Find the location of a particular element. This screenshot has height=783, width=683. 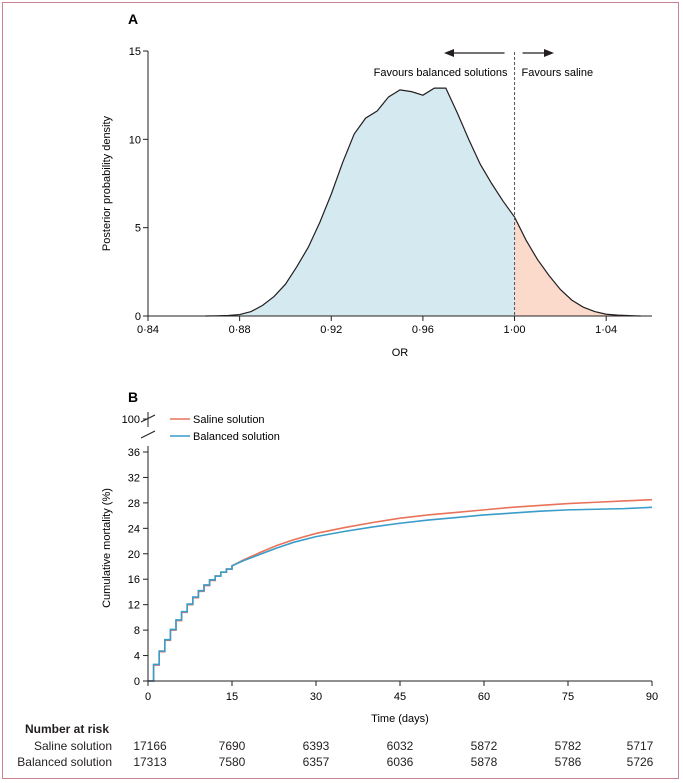

risk-value-saline: 5872 is located at coordinates (484, 746).